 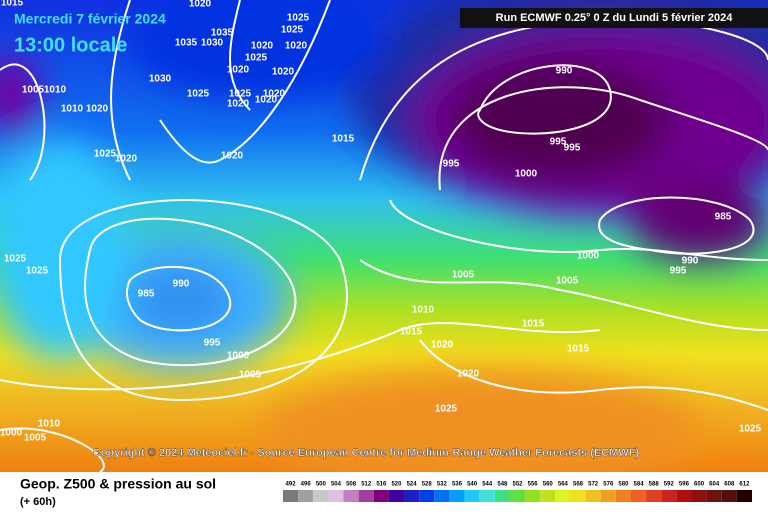 What do you see at coordinates (639, 485) in the screenshot?
I see `colorbar-label: 584` at bounding box center [639, 485].